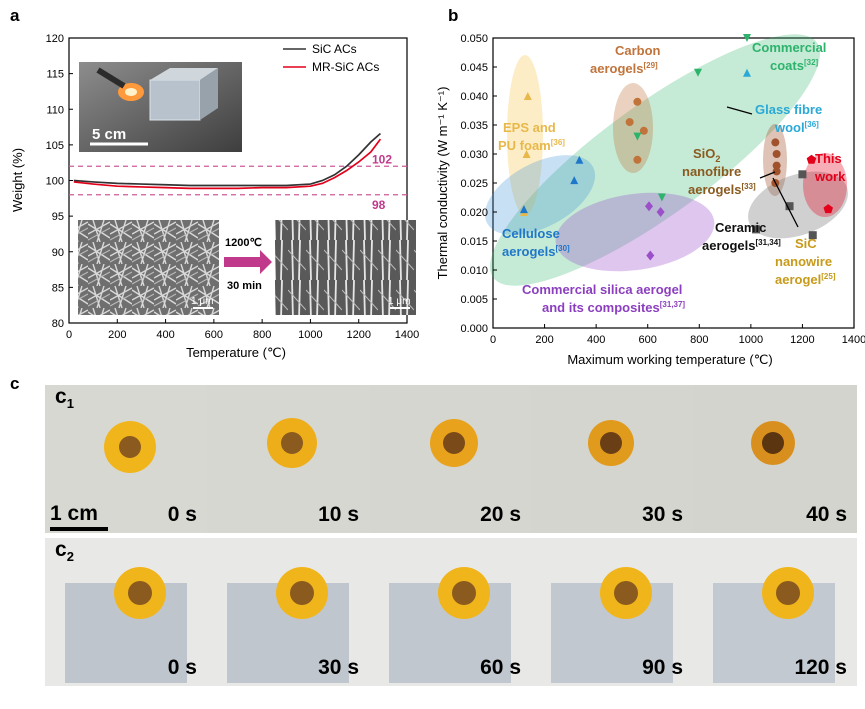 Image resolution: width=865 pixels, height=709 pixels. What do you see at coordinates (531, 233) in the screenshot?
I see `label-cellulose-1: Cellulose` at bounding box center [531, 233].